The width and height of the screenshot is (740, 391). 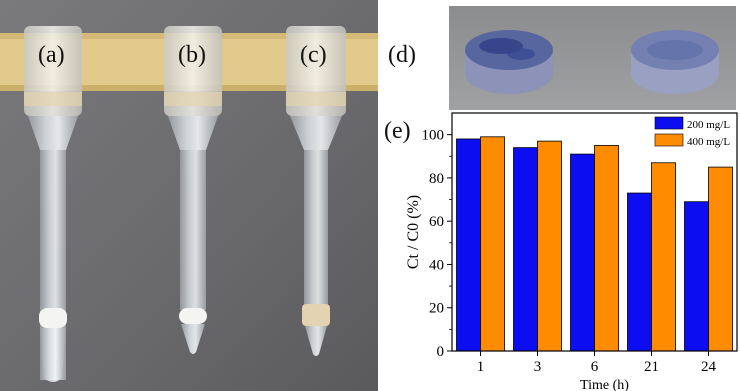 I want to click on column-c, so click(x=316, y=191).